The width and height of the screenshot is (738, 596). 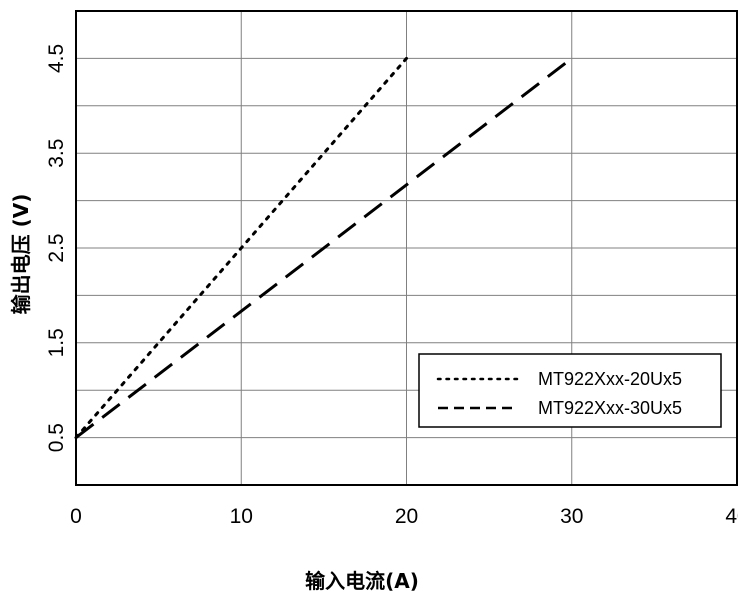 I want to click on x-tick-labels: 0 10 20 30 40, so click(x=404, y=516).